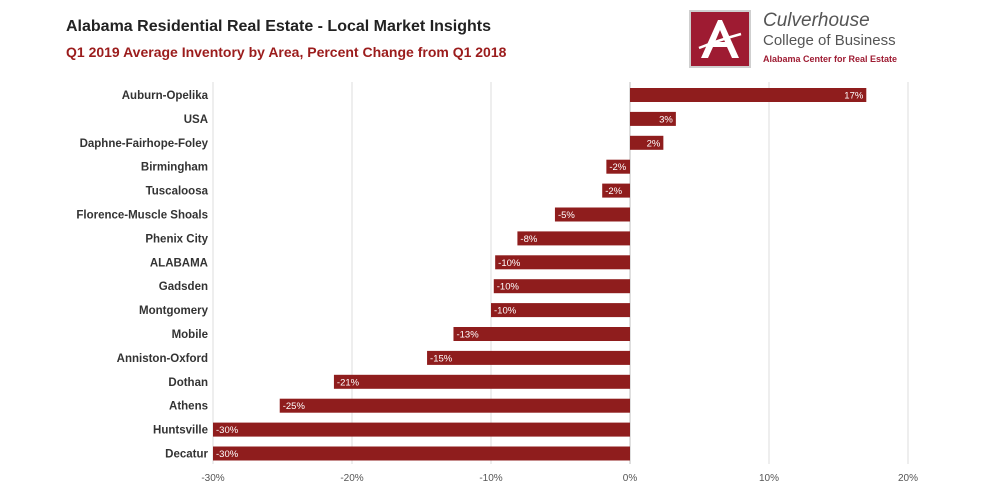 This screenshot has height=500, width=1000. I want to click on category-label: Birmingham, so click(174, 168).